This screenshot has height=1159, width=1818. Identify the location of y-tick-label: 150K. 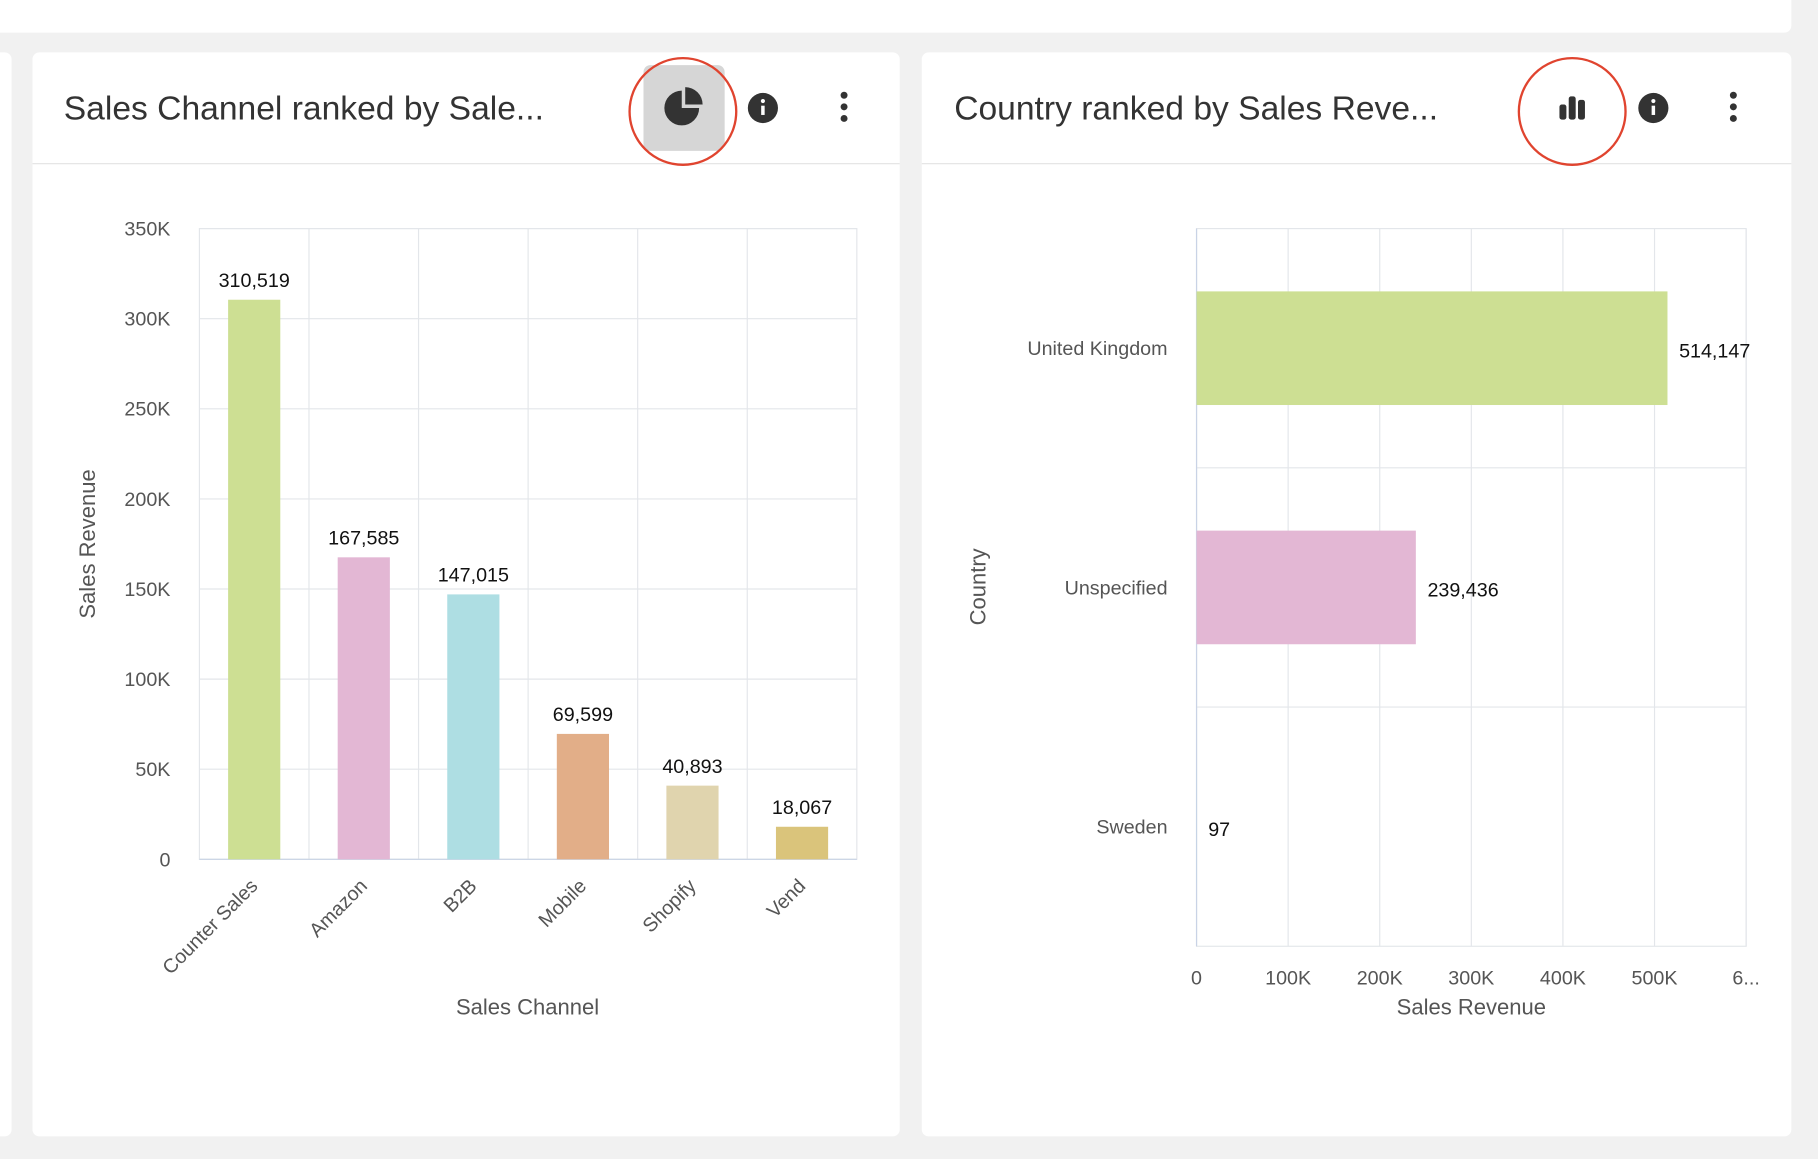
(147, 590).